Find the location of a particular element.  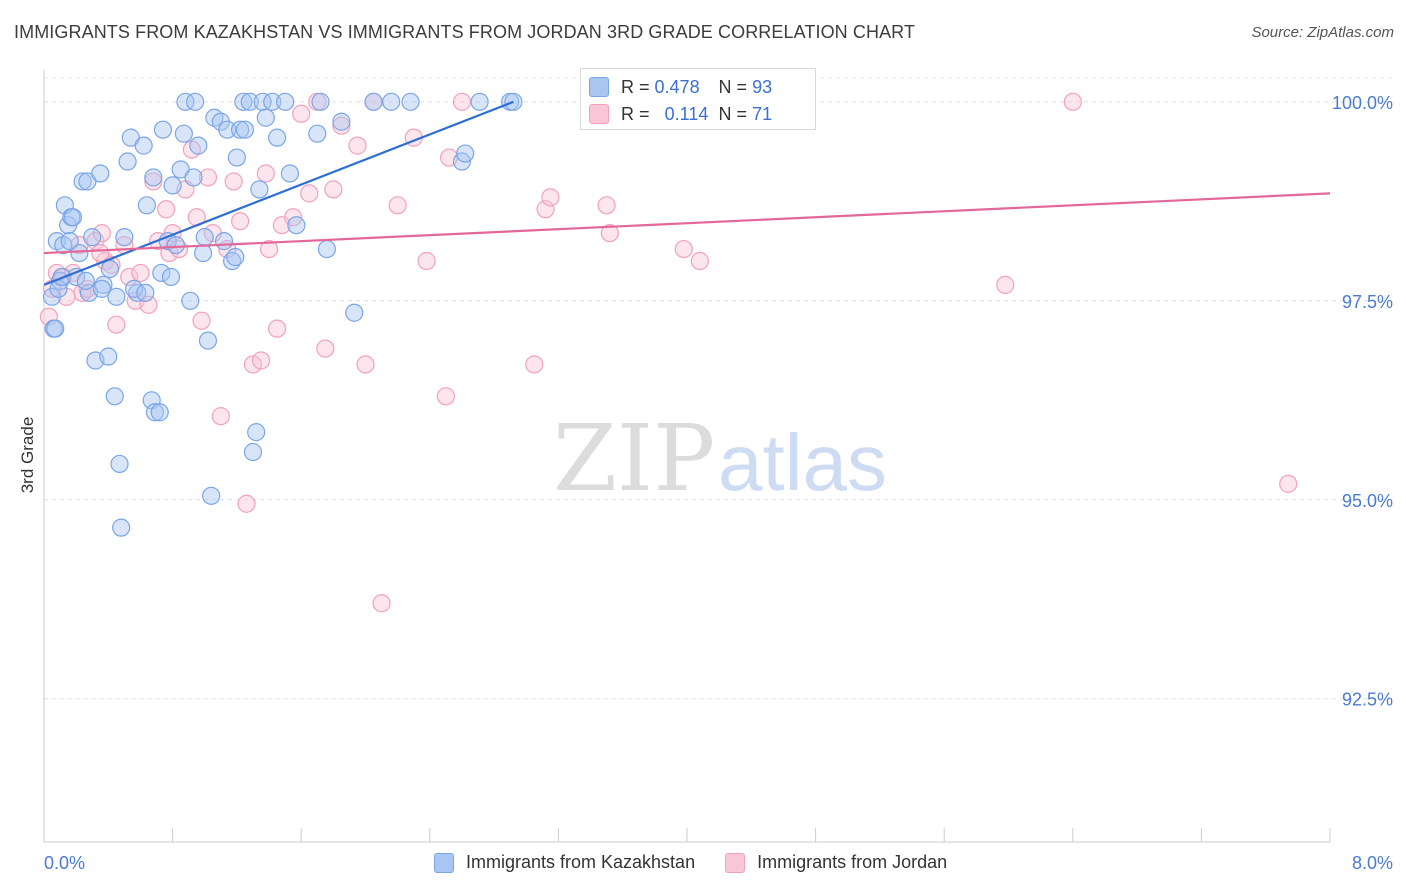

legend-label-jordan: Immigrants from Jordan is located at coordinates (852, 862).